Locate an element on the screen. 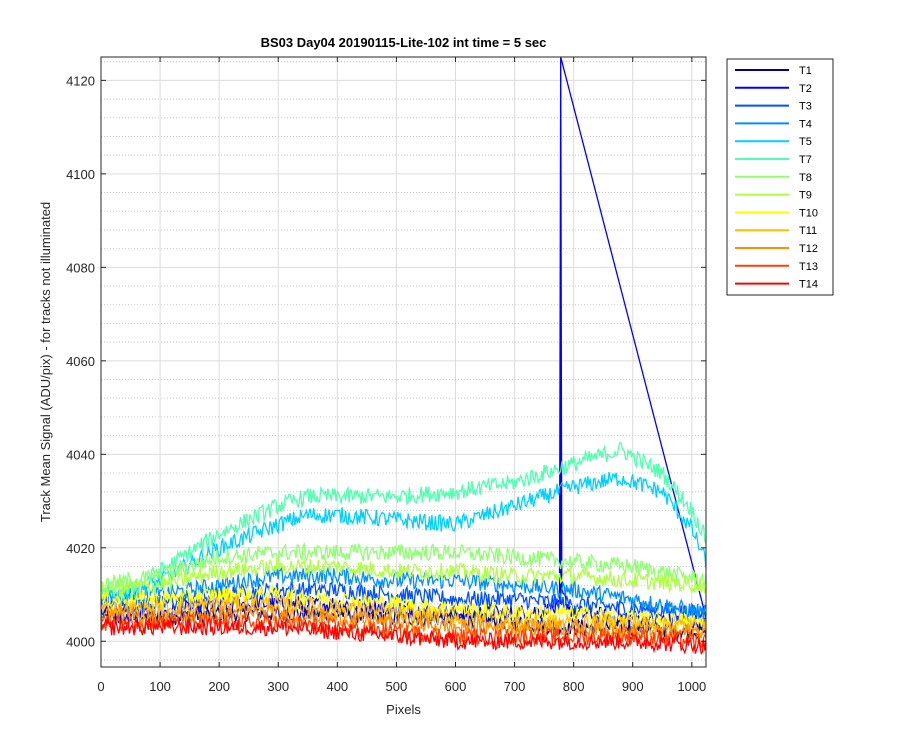  series-line-t13 is located at coordinates (403, 630).